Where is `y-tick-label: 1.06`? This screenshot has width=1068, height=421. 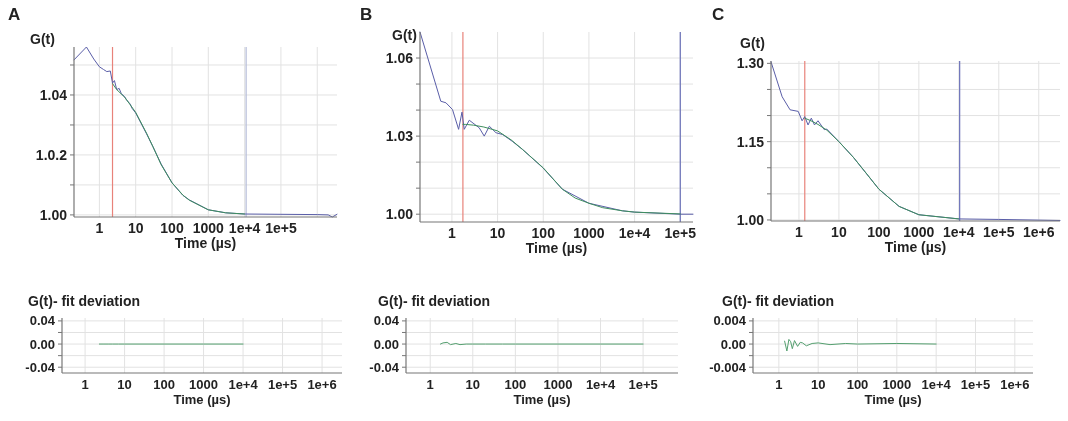 y-tick-label: 1.06 is located at coordinates (399, 57).